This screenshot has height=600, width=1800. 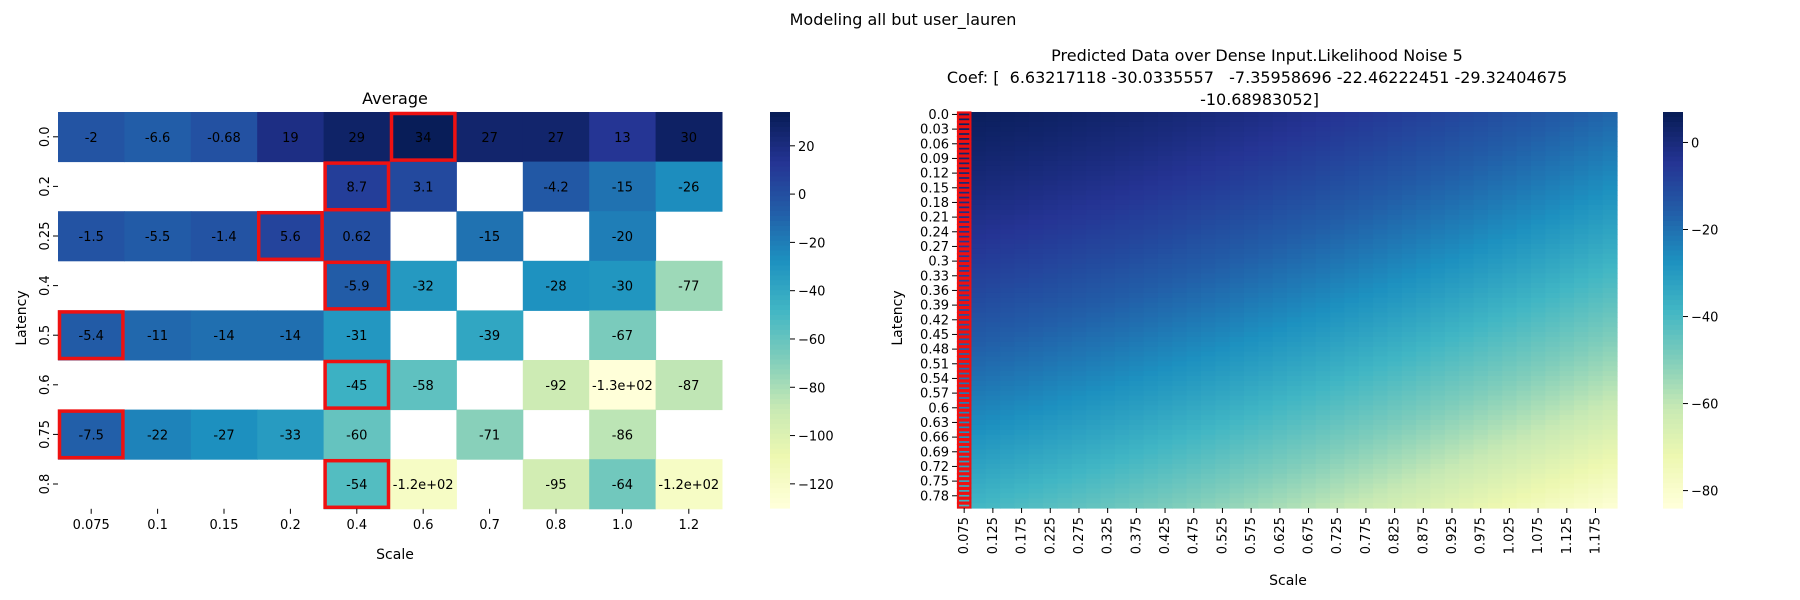 What do you see at coordinates (223, 336) in the screenshot?
I see `heatmap-cell-label: -14` at bounding box center [223, 336].